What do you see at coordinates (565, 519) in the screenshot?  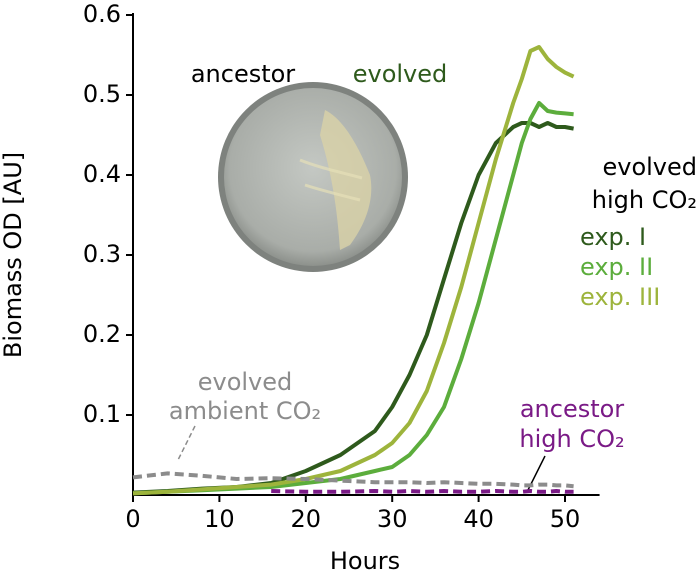 I see `x-tick-label: 50` at bounding box center [565, 519].